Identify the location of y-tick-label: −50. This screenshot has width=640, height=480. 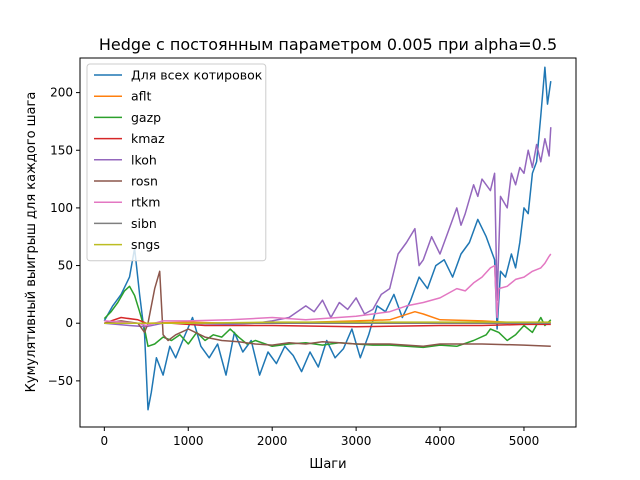
(60, 381).